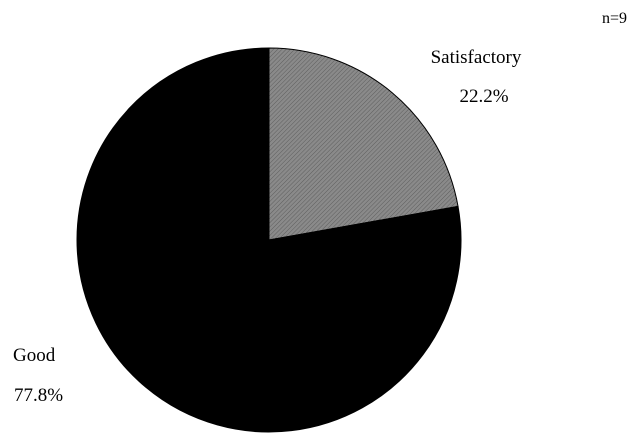 Image resolution: width=639 pixels, height=433 pixels. Describe the element at coordinates (614, 18) in the screenshot. I see `sample-size-note: n=9` at that location.